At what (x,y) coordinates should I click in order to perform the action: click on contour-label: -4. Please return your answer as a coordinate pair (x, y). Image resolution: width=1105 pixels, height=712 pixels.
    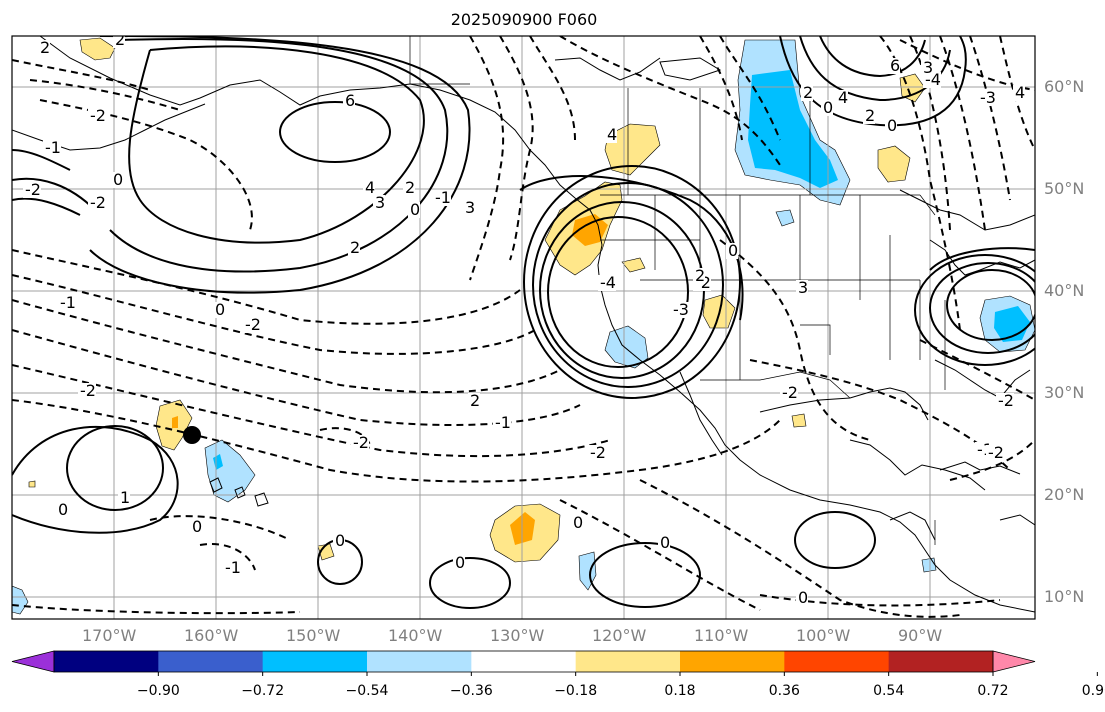
    Looking at the image, I should click on (608, 282).